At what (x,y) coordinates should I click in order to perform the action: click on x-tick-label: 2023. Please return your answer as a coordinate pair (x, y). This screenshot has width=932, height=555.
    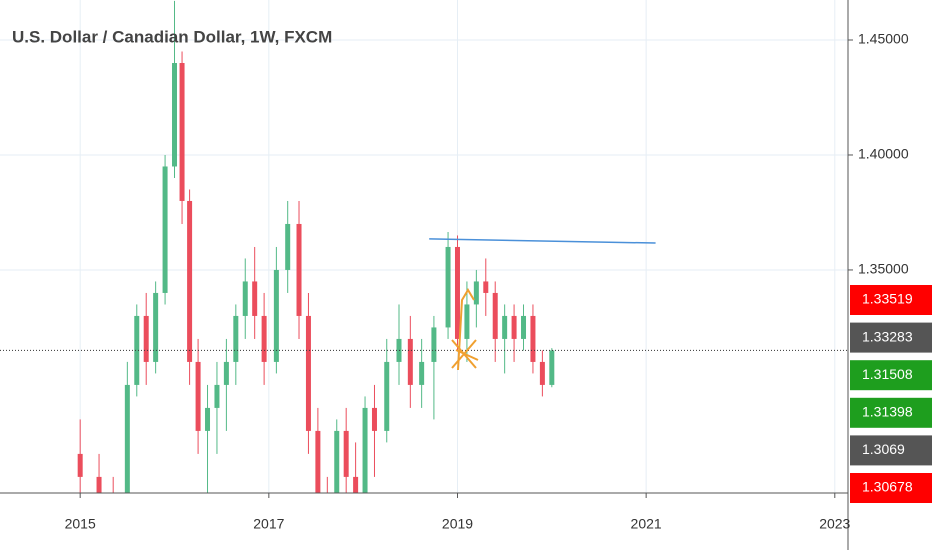
    Looking at the image, I should click on (834, 524).